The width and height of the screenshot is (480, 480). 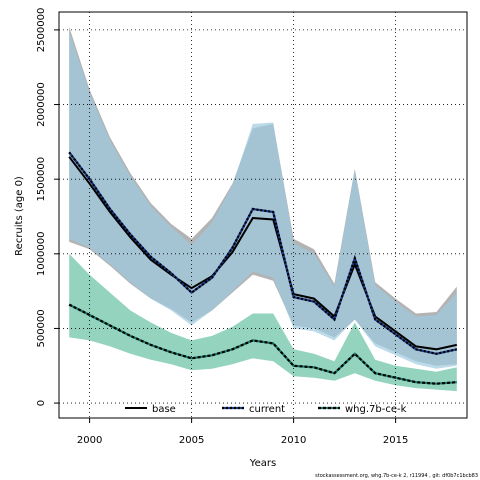 I want to click on x-tick-label: 2000, so click(x=89, y=440).